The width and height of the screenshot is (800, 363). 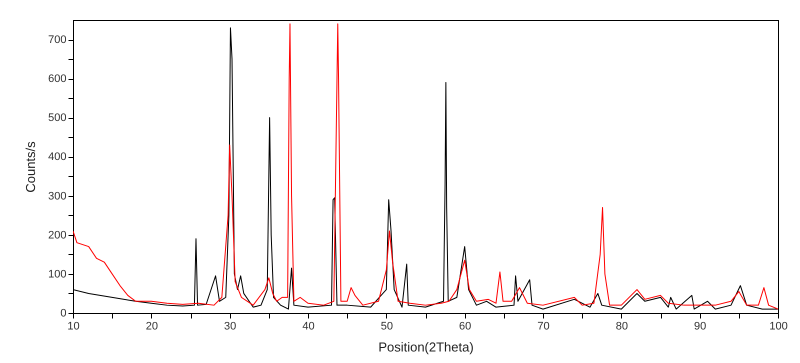 What do you see at coordinates (57, 118) in the screenshot?
I see `y-tick-label: 500` at bounding box center [57, 118].